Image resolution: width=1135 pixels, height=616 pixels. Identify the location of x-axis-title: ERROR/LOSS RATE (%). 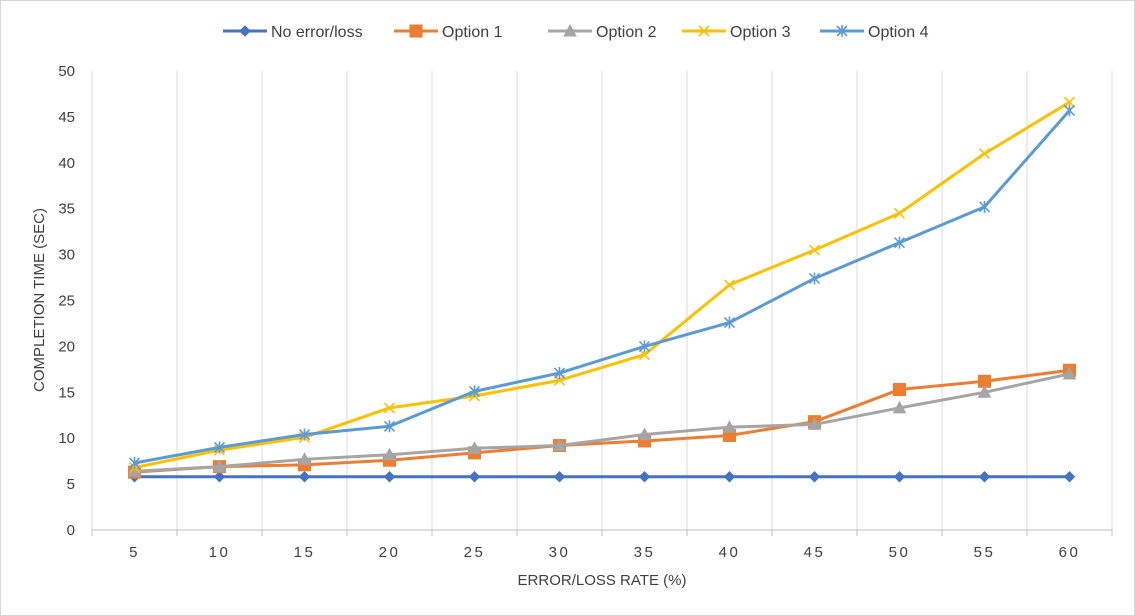
(602, 580).